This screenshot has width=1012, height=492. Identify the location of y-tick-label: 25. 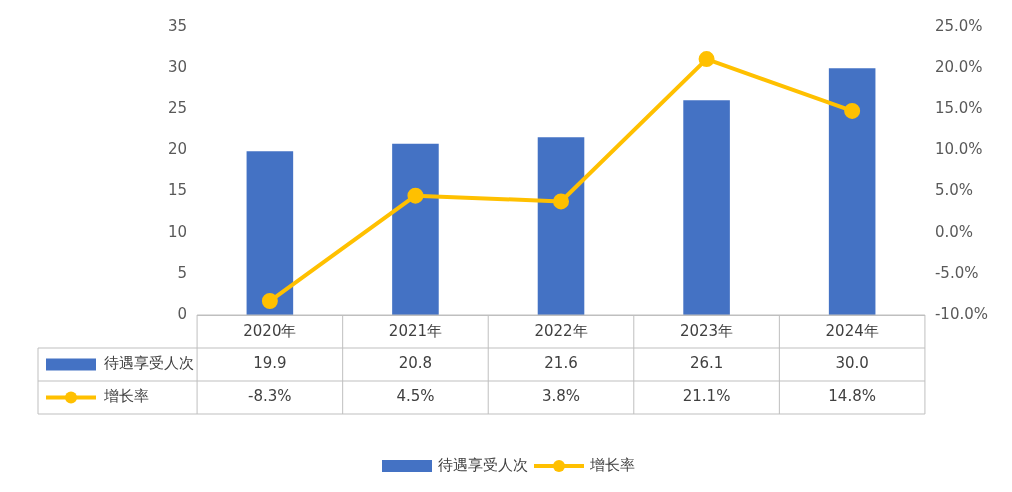
(177, 108).